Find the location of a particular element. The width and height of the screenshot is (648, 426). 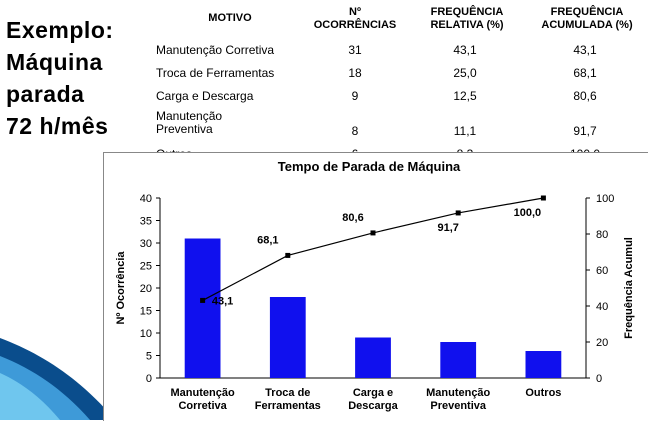

y2-tick-label: 20 is located at coordinates (602, 343).